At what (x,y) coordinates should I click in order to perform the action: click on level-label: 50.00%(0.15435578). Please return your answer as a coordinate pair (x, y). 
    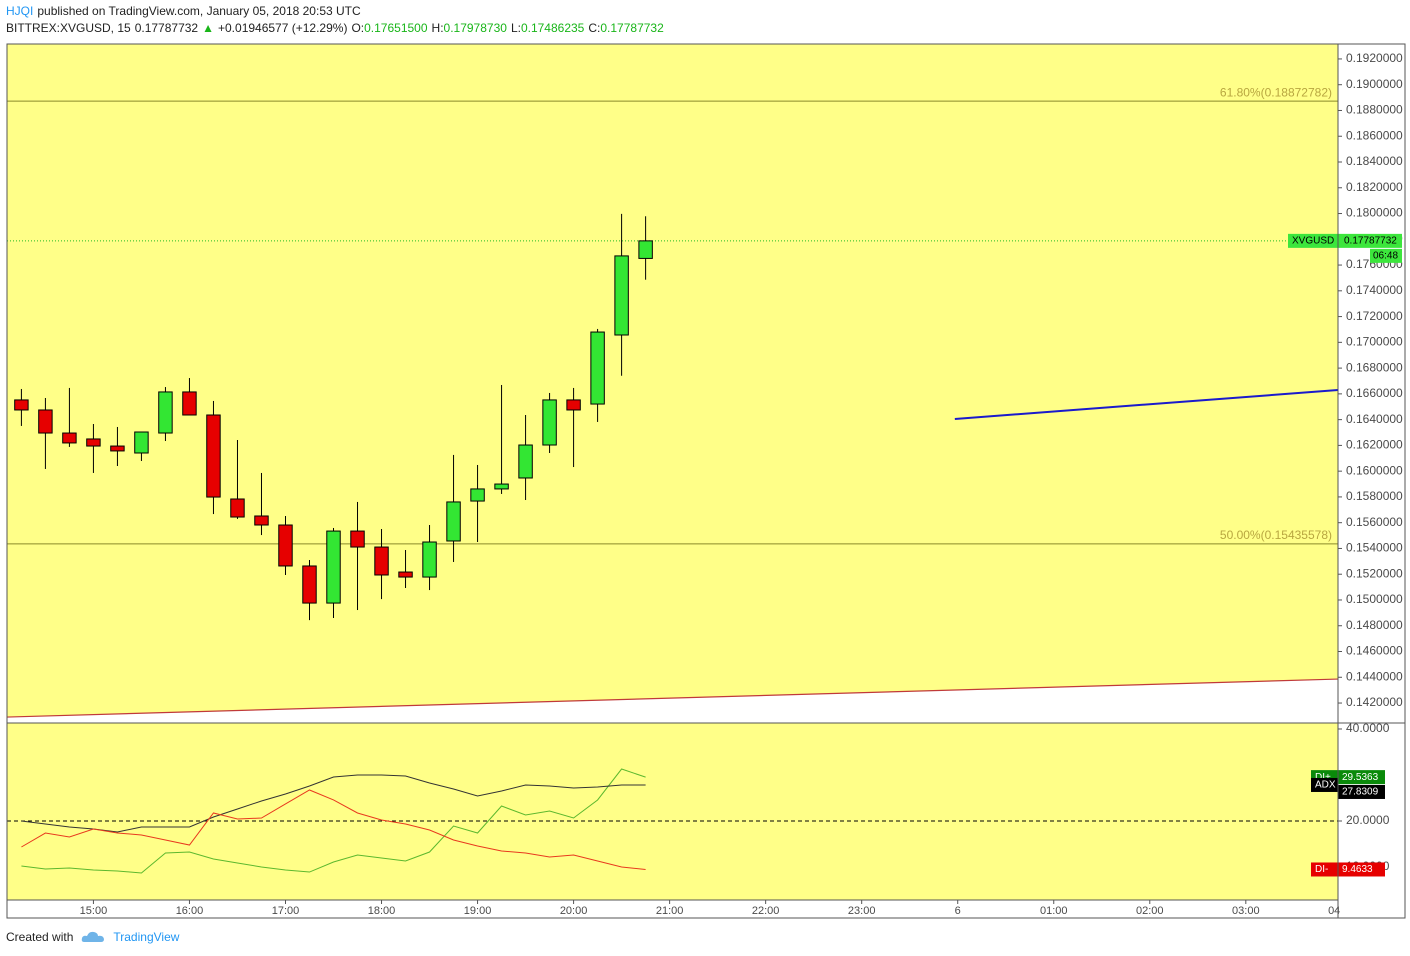
    Looking at the image, I should click on (1276, 535).